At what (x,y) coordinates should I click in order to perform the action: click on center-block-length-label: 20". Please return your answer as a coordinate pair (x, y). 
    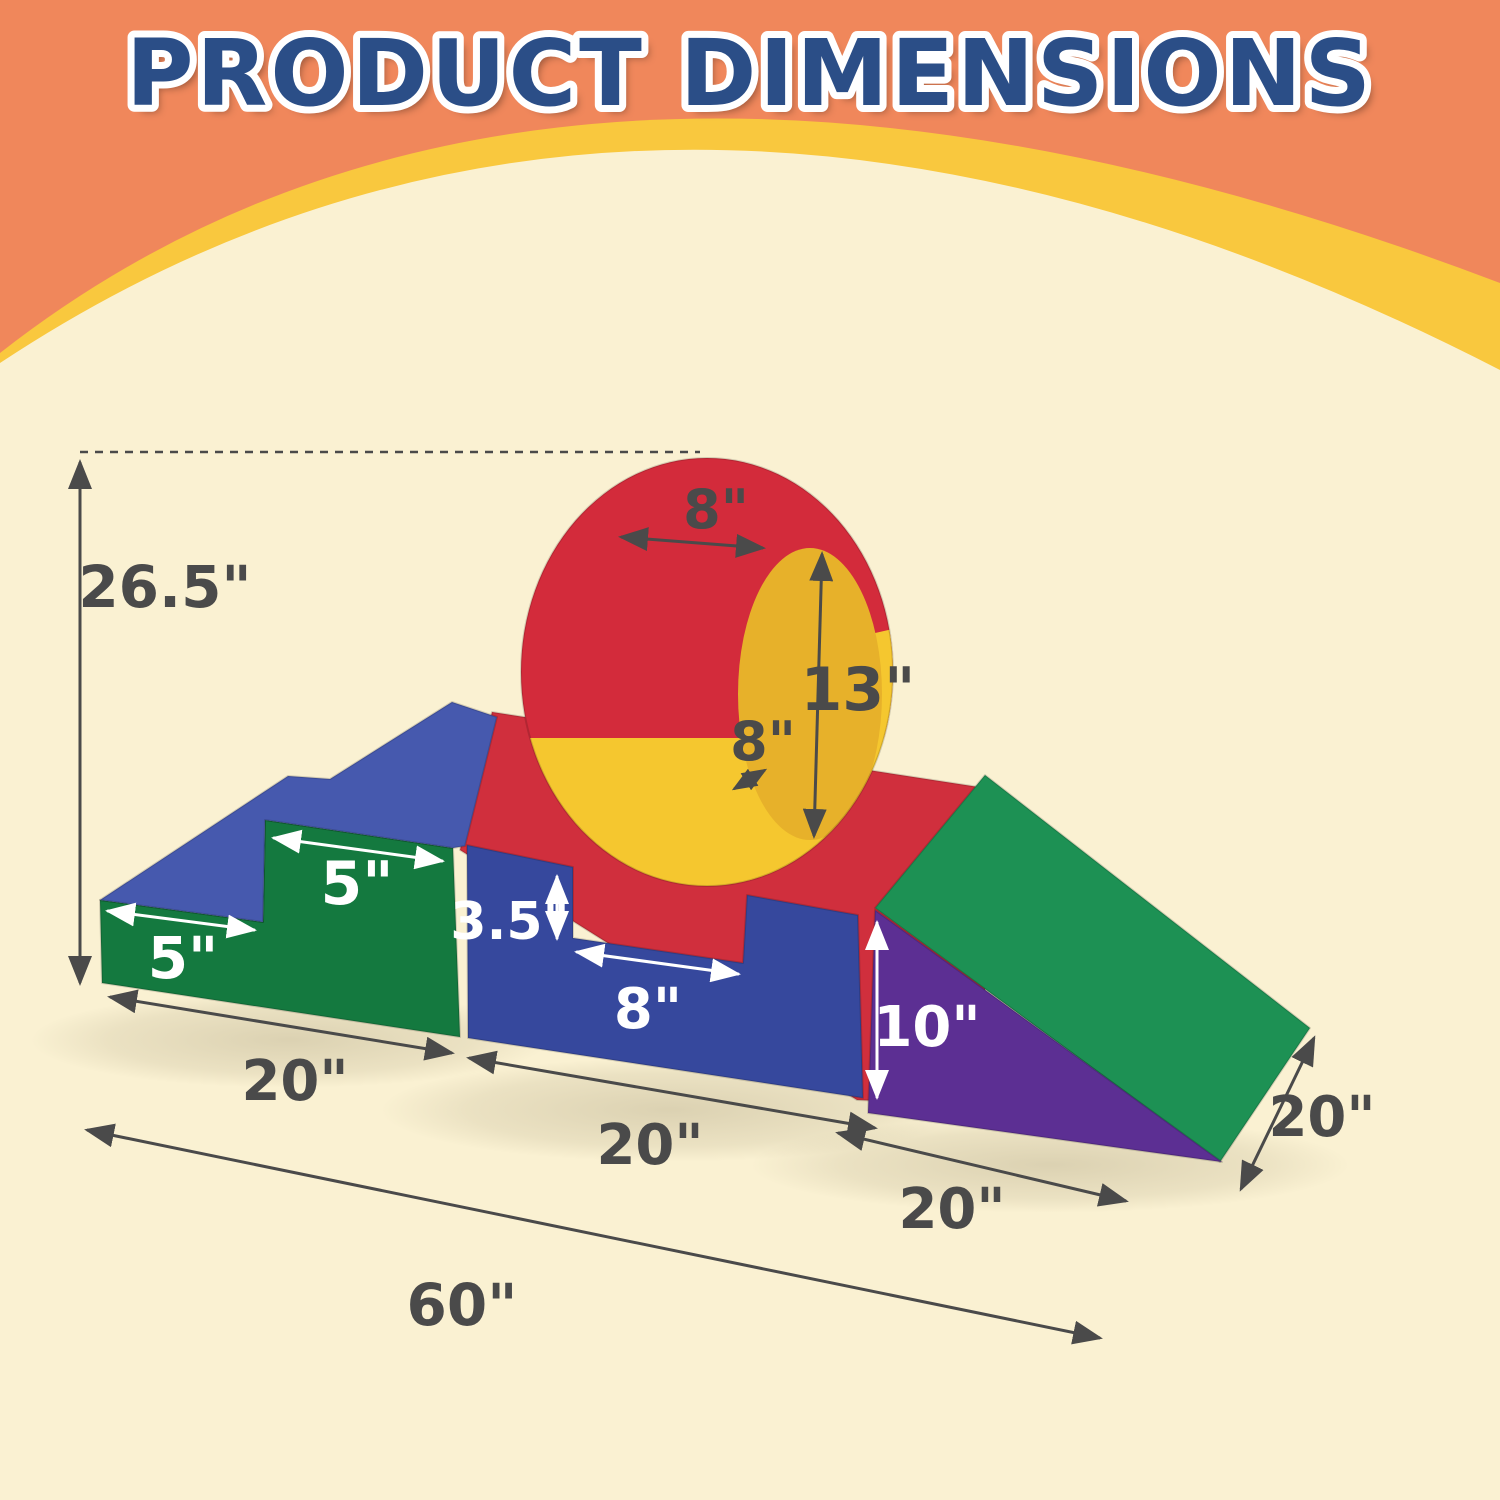
    Looking at the image, I should click on (649, 1145).